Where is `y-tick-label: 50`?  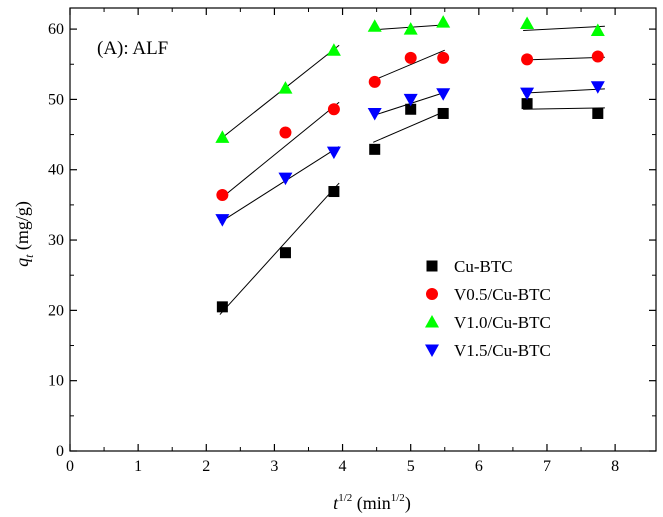 y-tick-label: 50 is located at coordinates (56, 99).